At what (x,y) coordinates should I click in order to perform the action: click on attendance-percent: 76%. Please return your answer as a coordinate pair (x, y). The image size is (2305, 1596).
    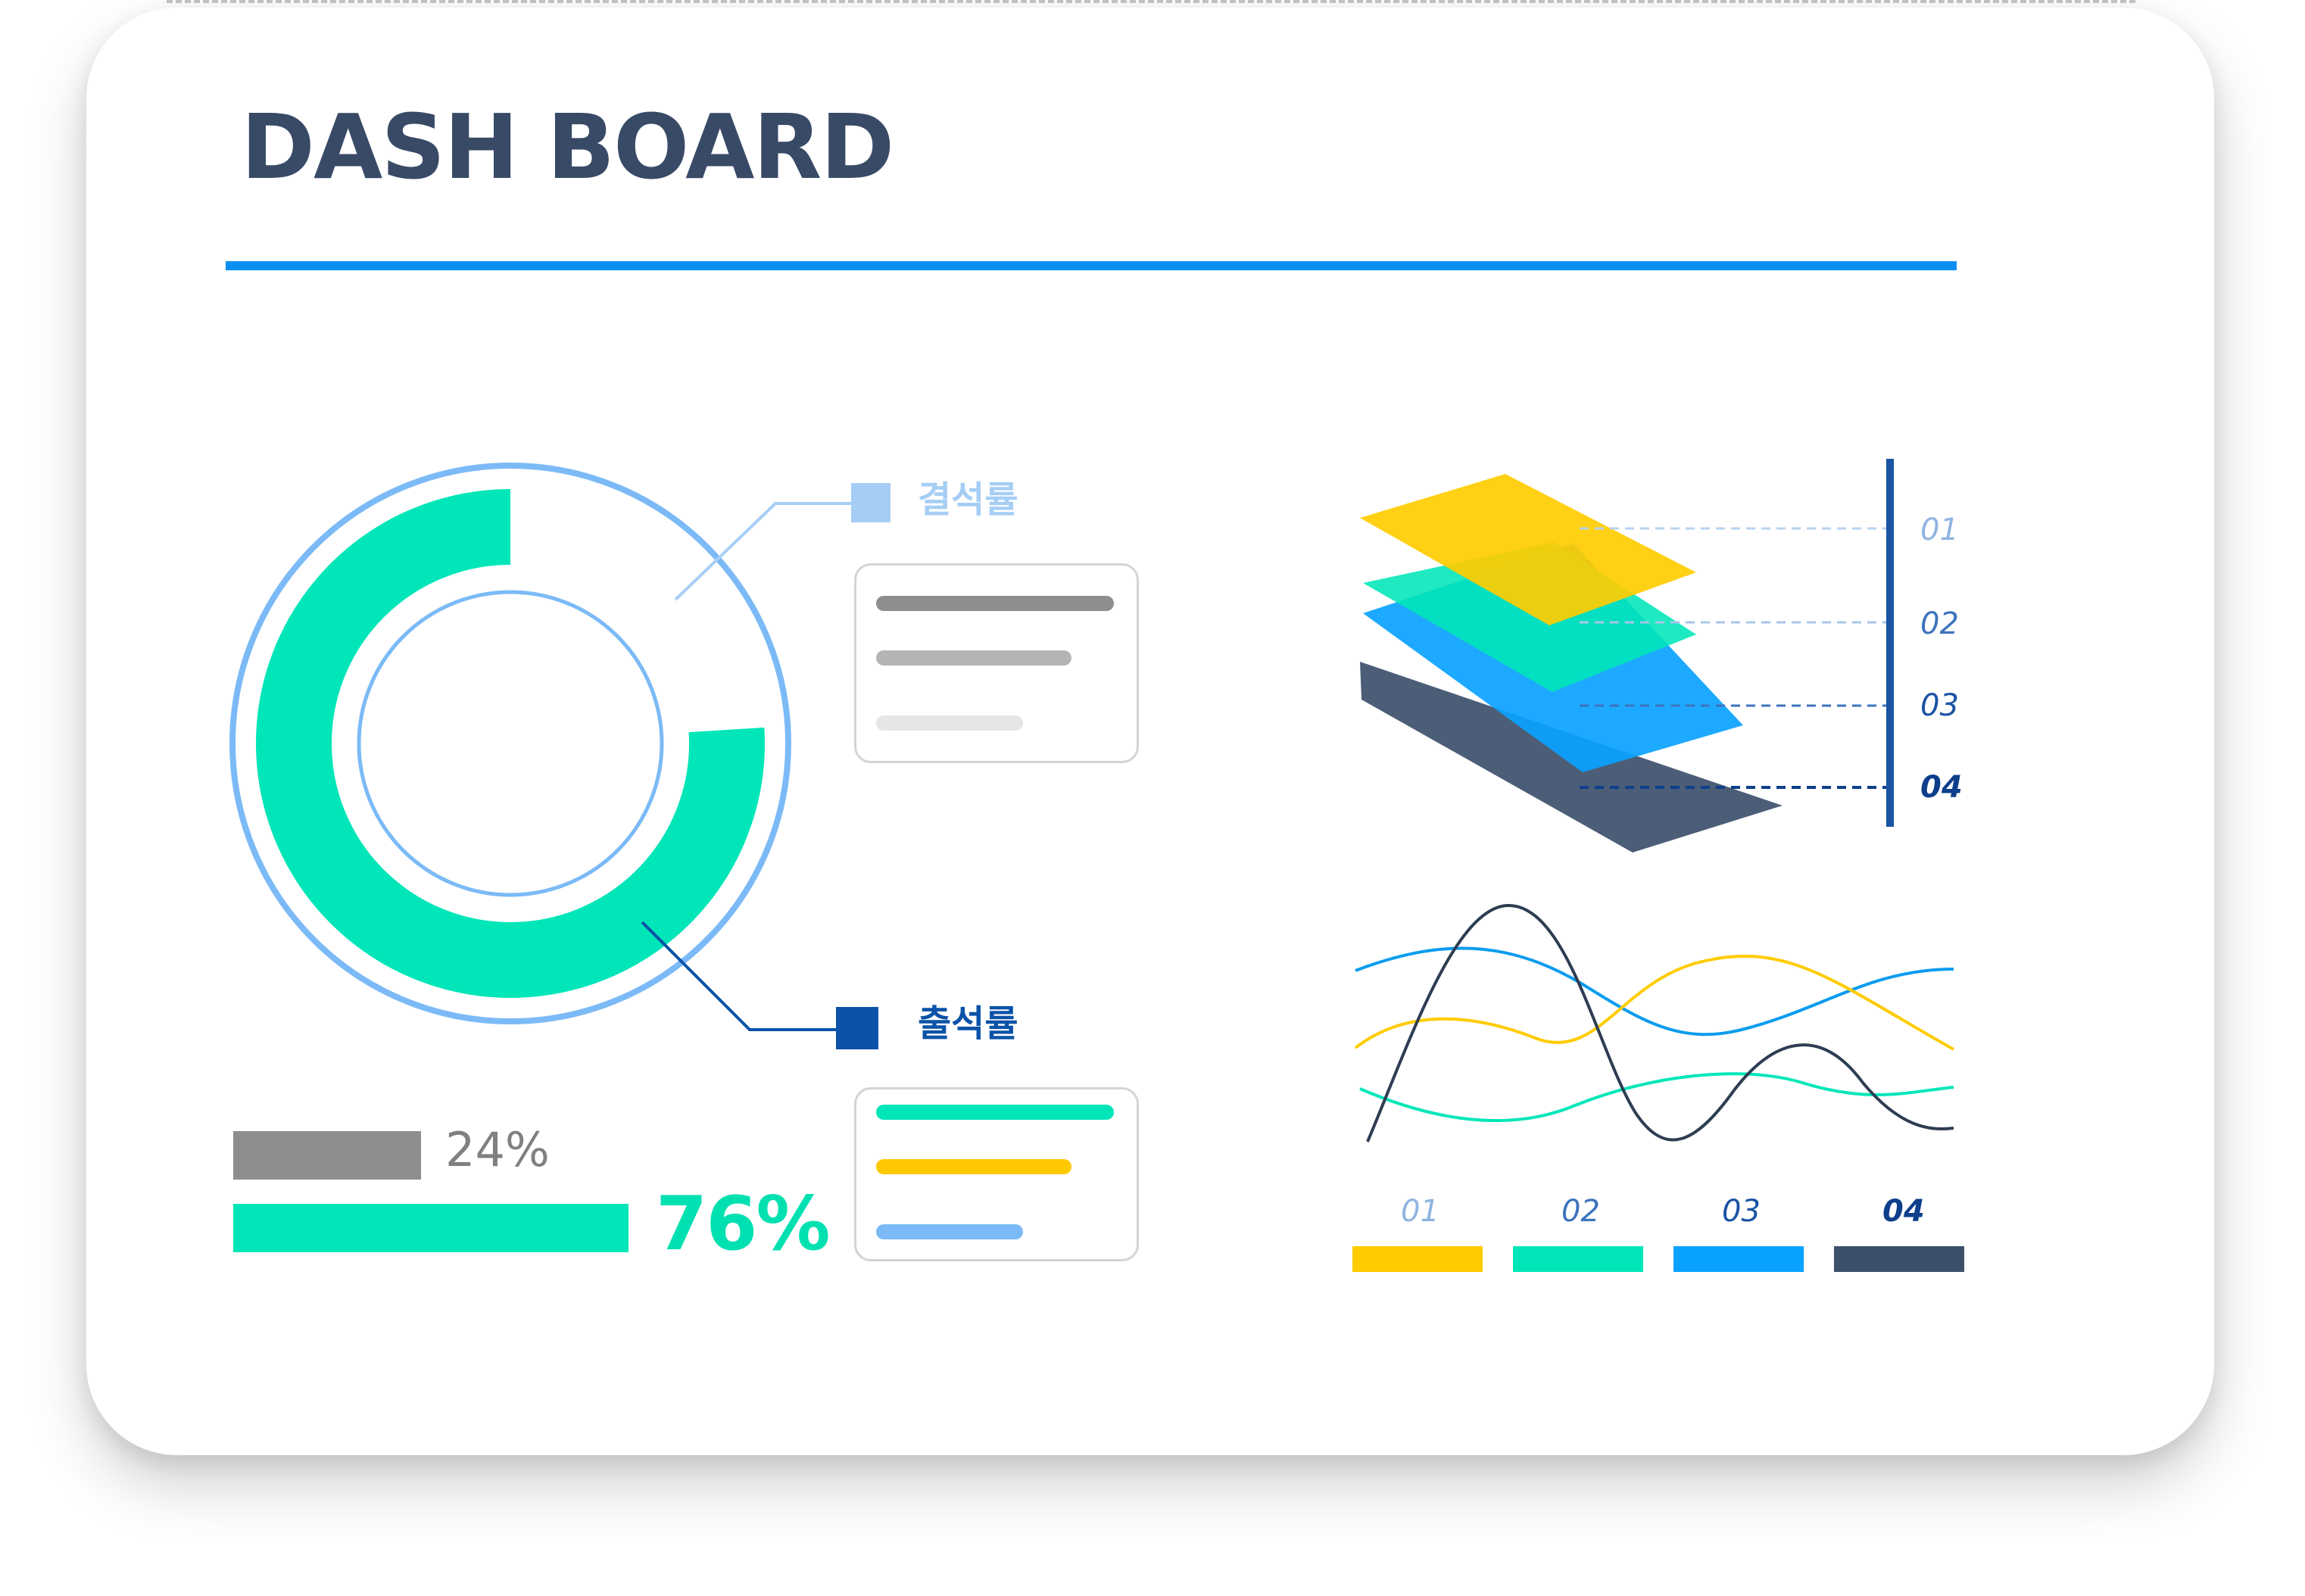
    Looking at the image, I should click on (743, 1224).